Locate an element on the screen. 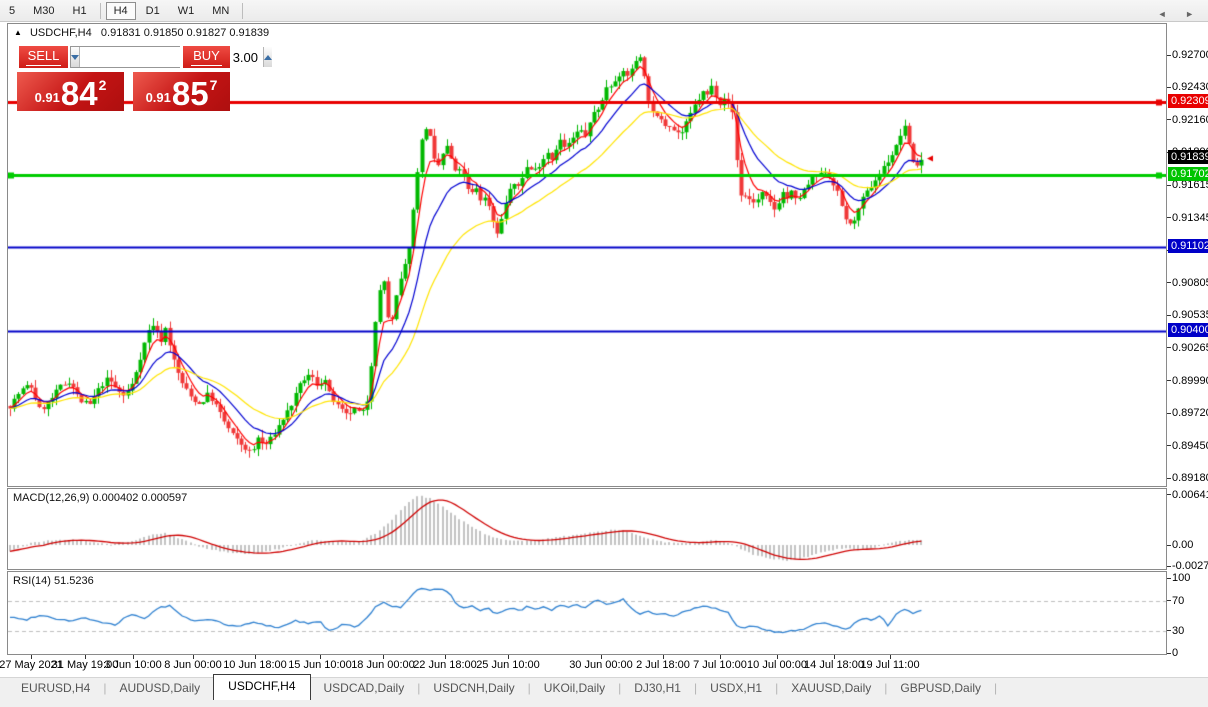 Image resolution: width=1208 pixels, height=707 pixels. macd-canvas is located at coordinates (587, 529).